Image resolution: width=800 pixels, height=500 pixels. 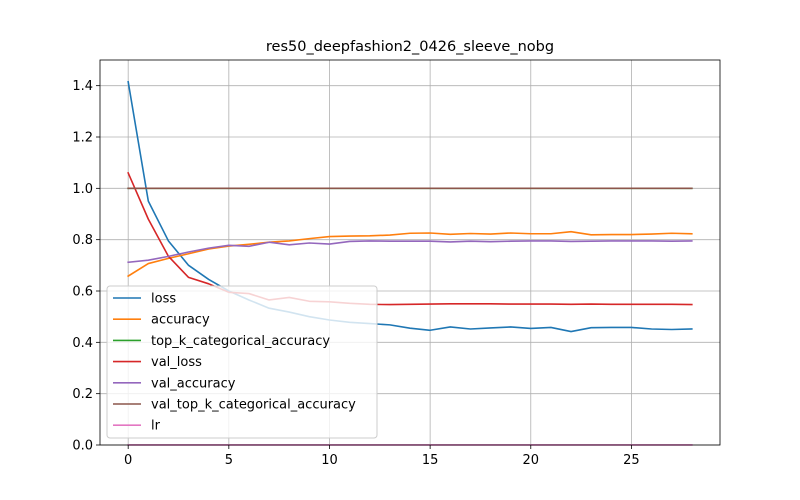 I want to click on x-tick-label: 20, so click(x=531, y=460).